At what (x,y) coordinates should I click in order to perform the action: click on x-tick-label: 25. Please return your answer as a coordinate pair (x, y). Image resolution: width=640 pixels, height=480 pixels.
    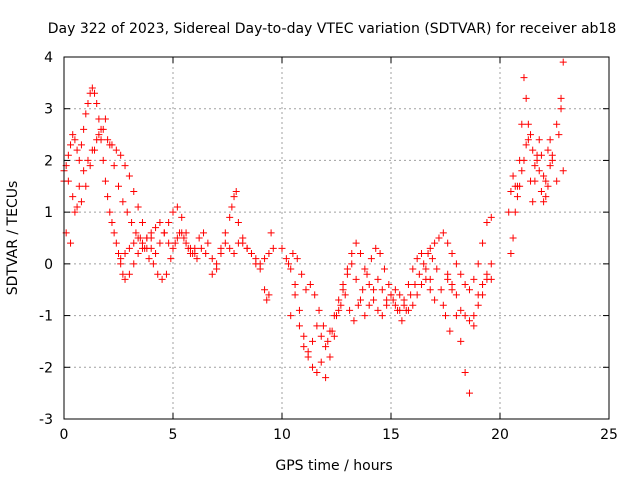
    Looking at the image, I should click on (609, 435).